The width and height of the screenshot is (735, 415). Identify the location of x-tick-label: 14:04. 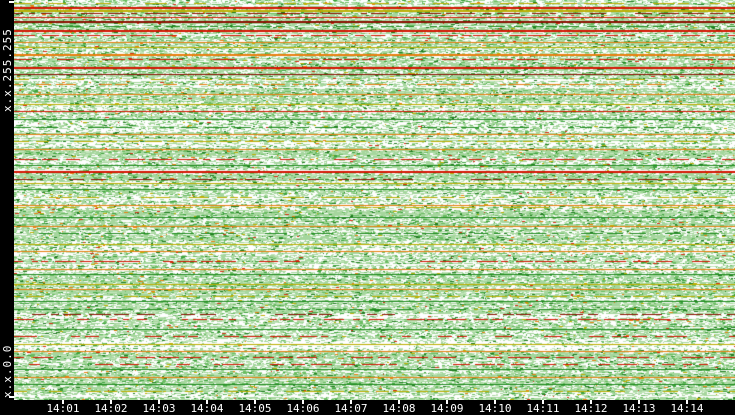
(207, 408).